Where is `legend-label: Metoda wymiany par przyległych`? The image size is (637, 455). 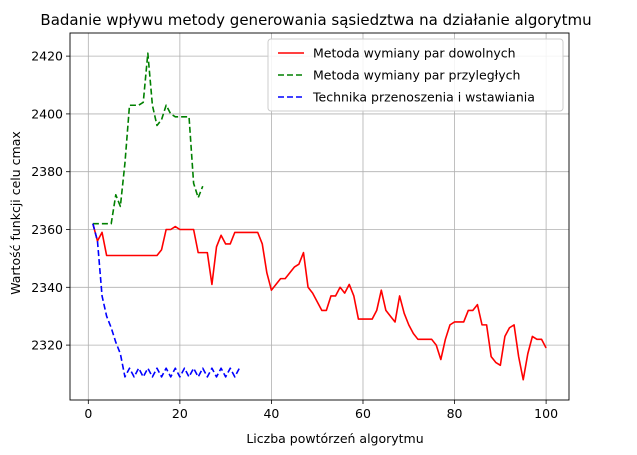
legend-label: Metoda wymiany par przyległych is located at coordinates (416, 75).